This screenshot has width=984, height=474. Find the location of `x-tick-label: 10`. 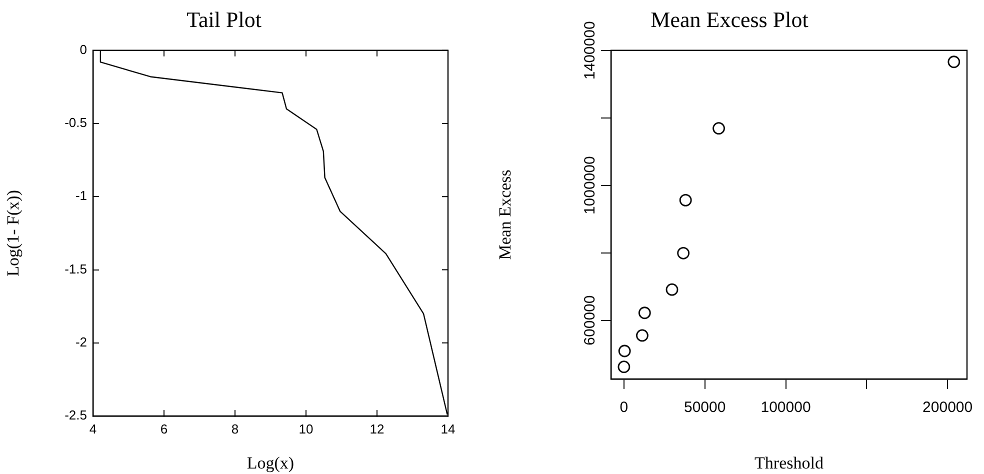

x-tick-label: 10 is located at coordinates (306, 428).